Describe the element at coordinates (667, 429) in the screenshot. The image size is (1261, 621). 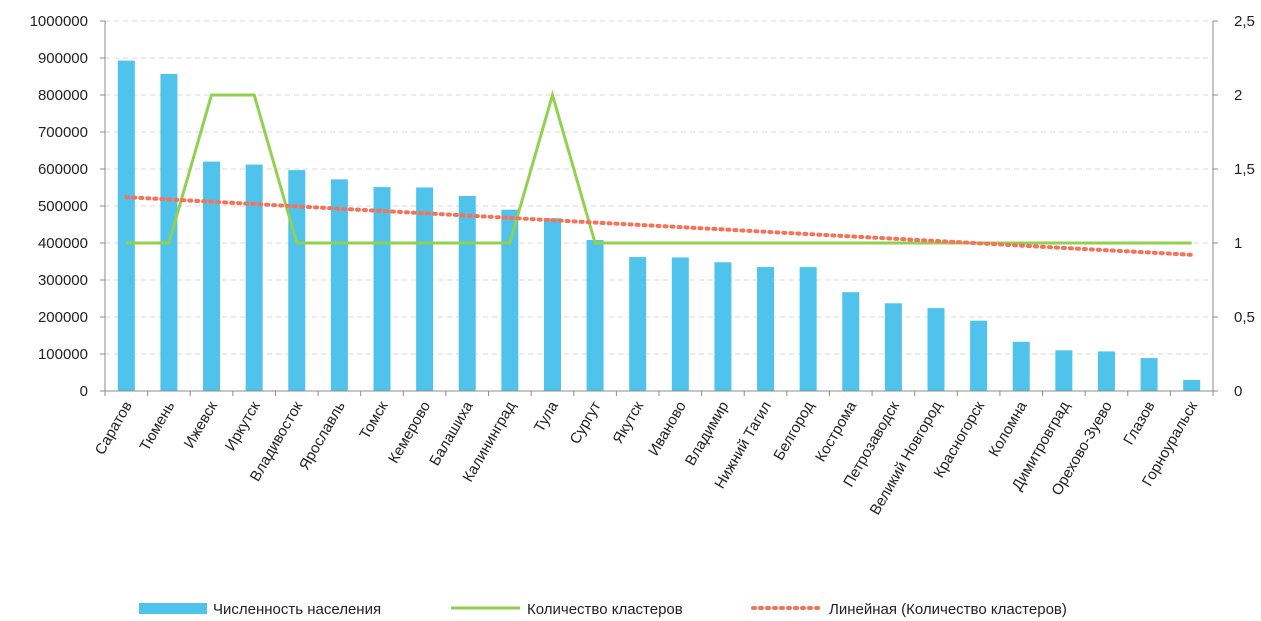
I see `category-label: Иваново` at that location.